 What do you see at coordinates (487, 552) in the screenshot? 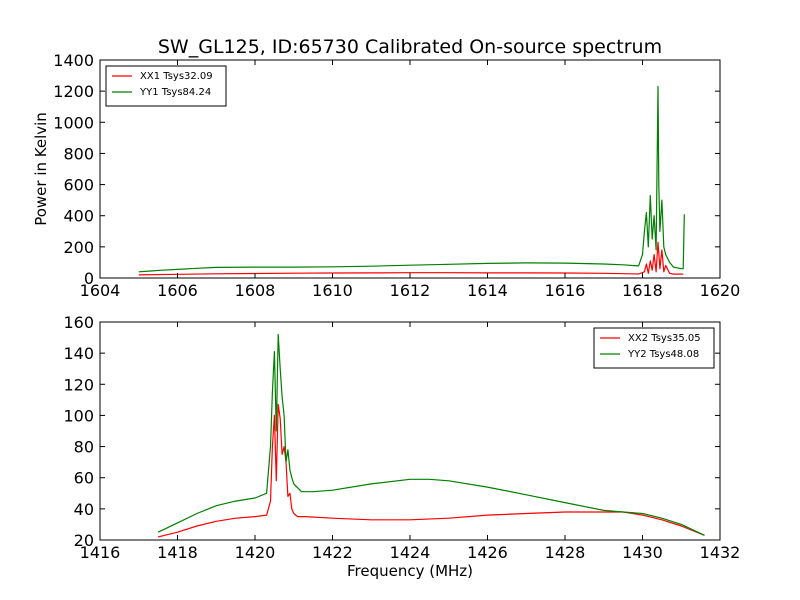
I see `x-tick-label: 1426` at bounding box center [487, 552].